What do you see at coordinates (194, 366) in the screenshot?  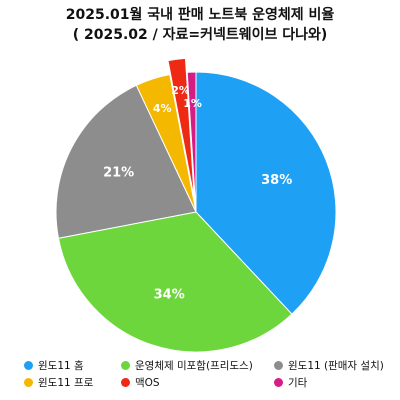 I see `legend-label: 운영체제 미포함(프리도스)` at bounding box center [194, 366].